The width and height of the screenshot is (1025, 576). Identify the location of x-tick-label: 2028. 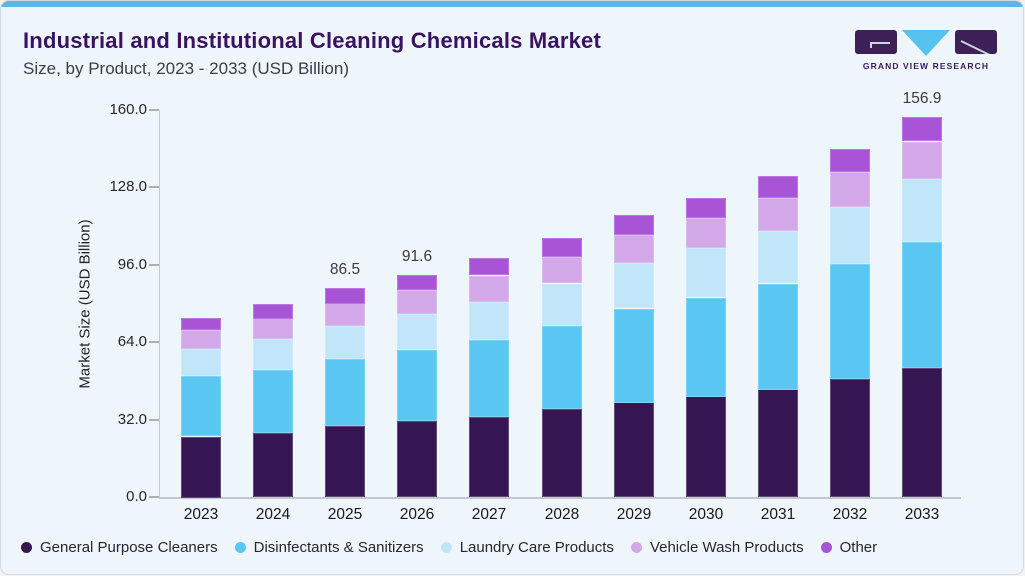
(562, 514).